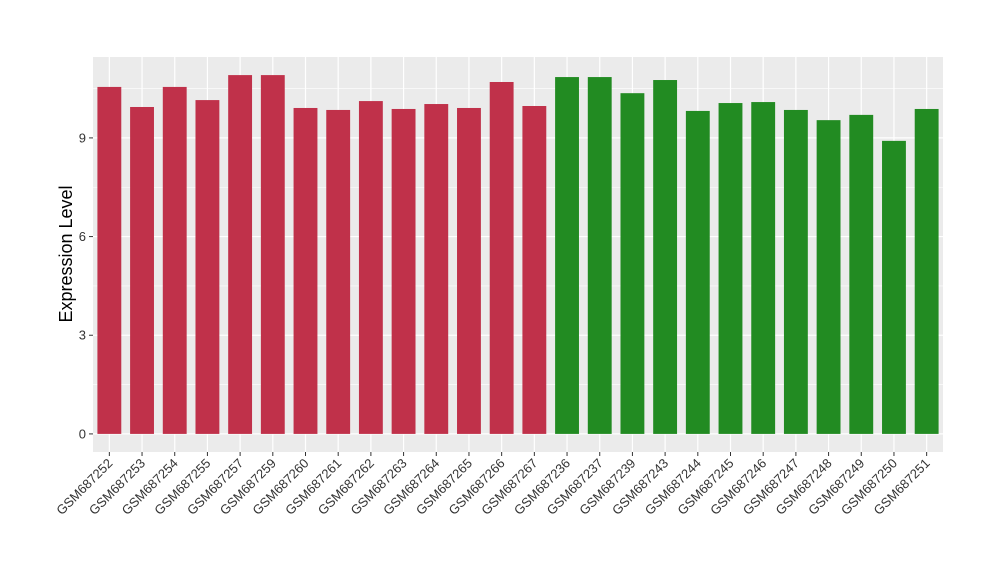 This screenshot has height=580, width=1000. Describe the element at coordinates (109, 260) in the screenshot. I see `bar-GSM687252` at that location.